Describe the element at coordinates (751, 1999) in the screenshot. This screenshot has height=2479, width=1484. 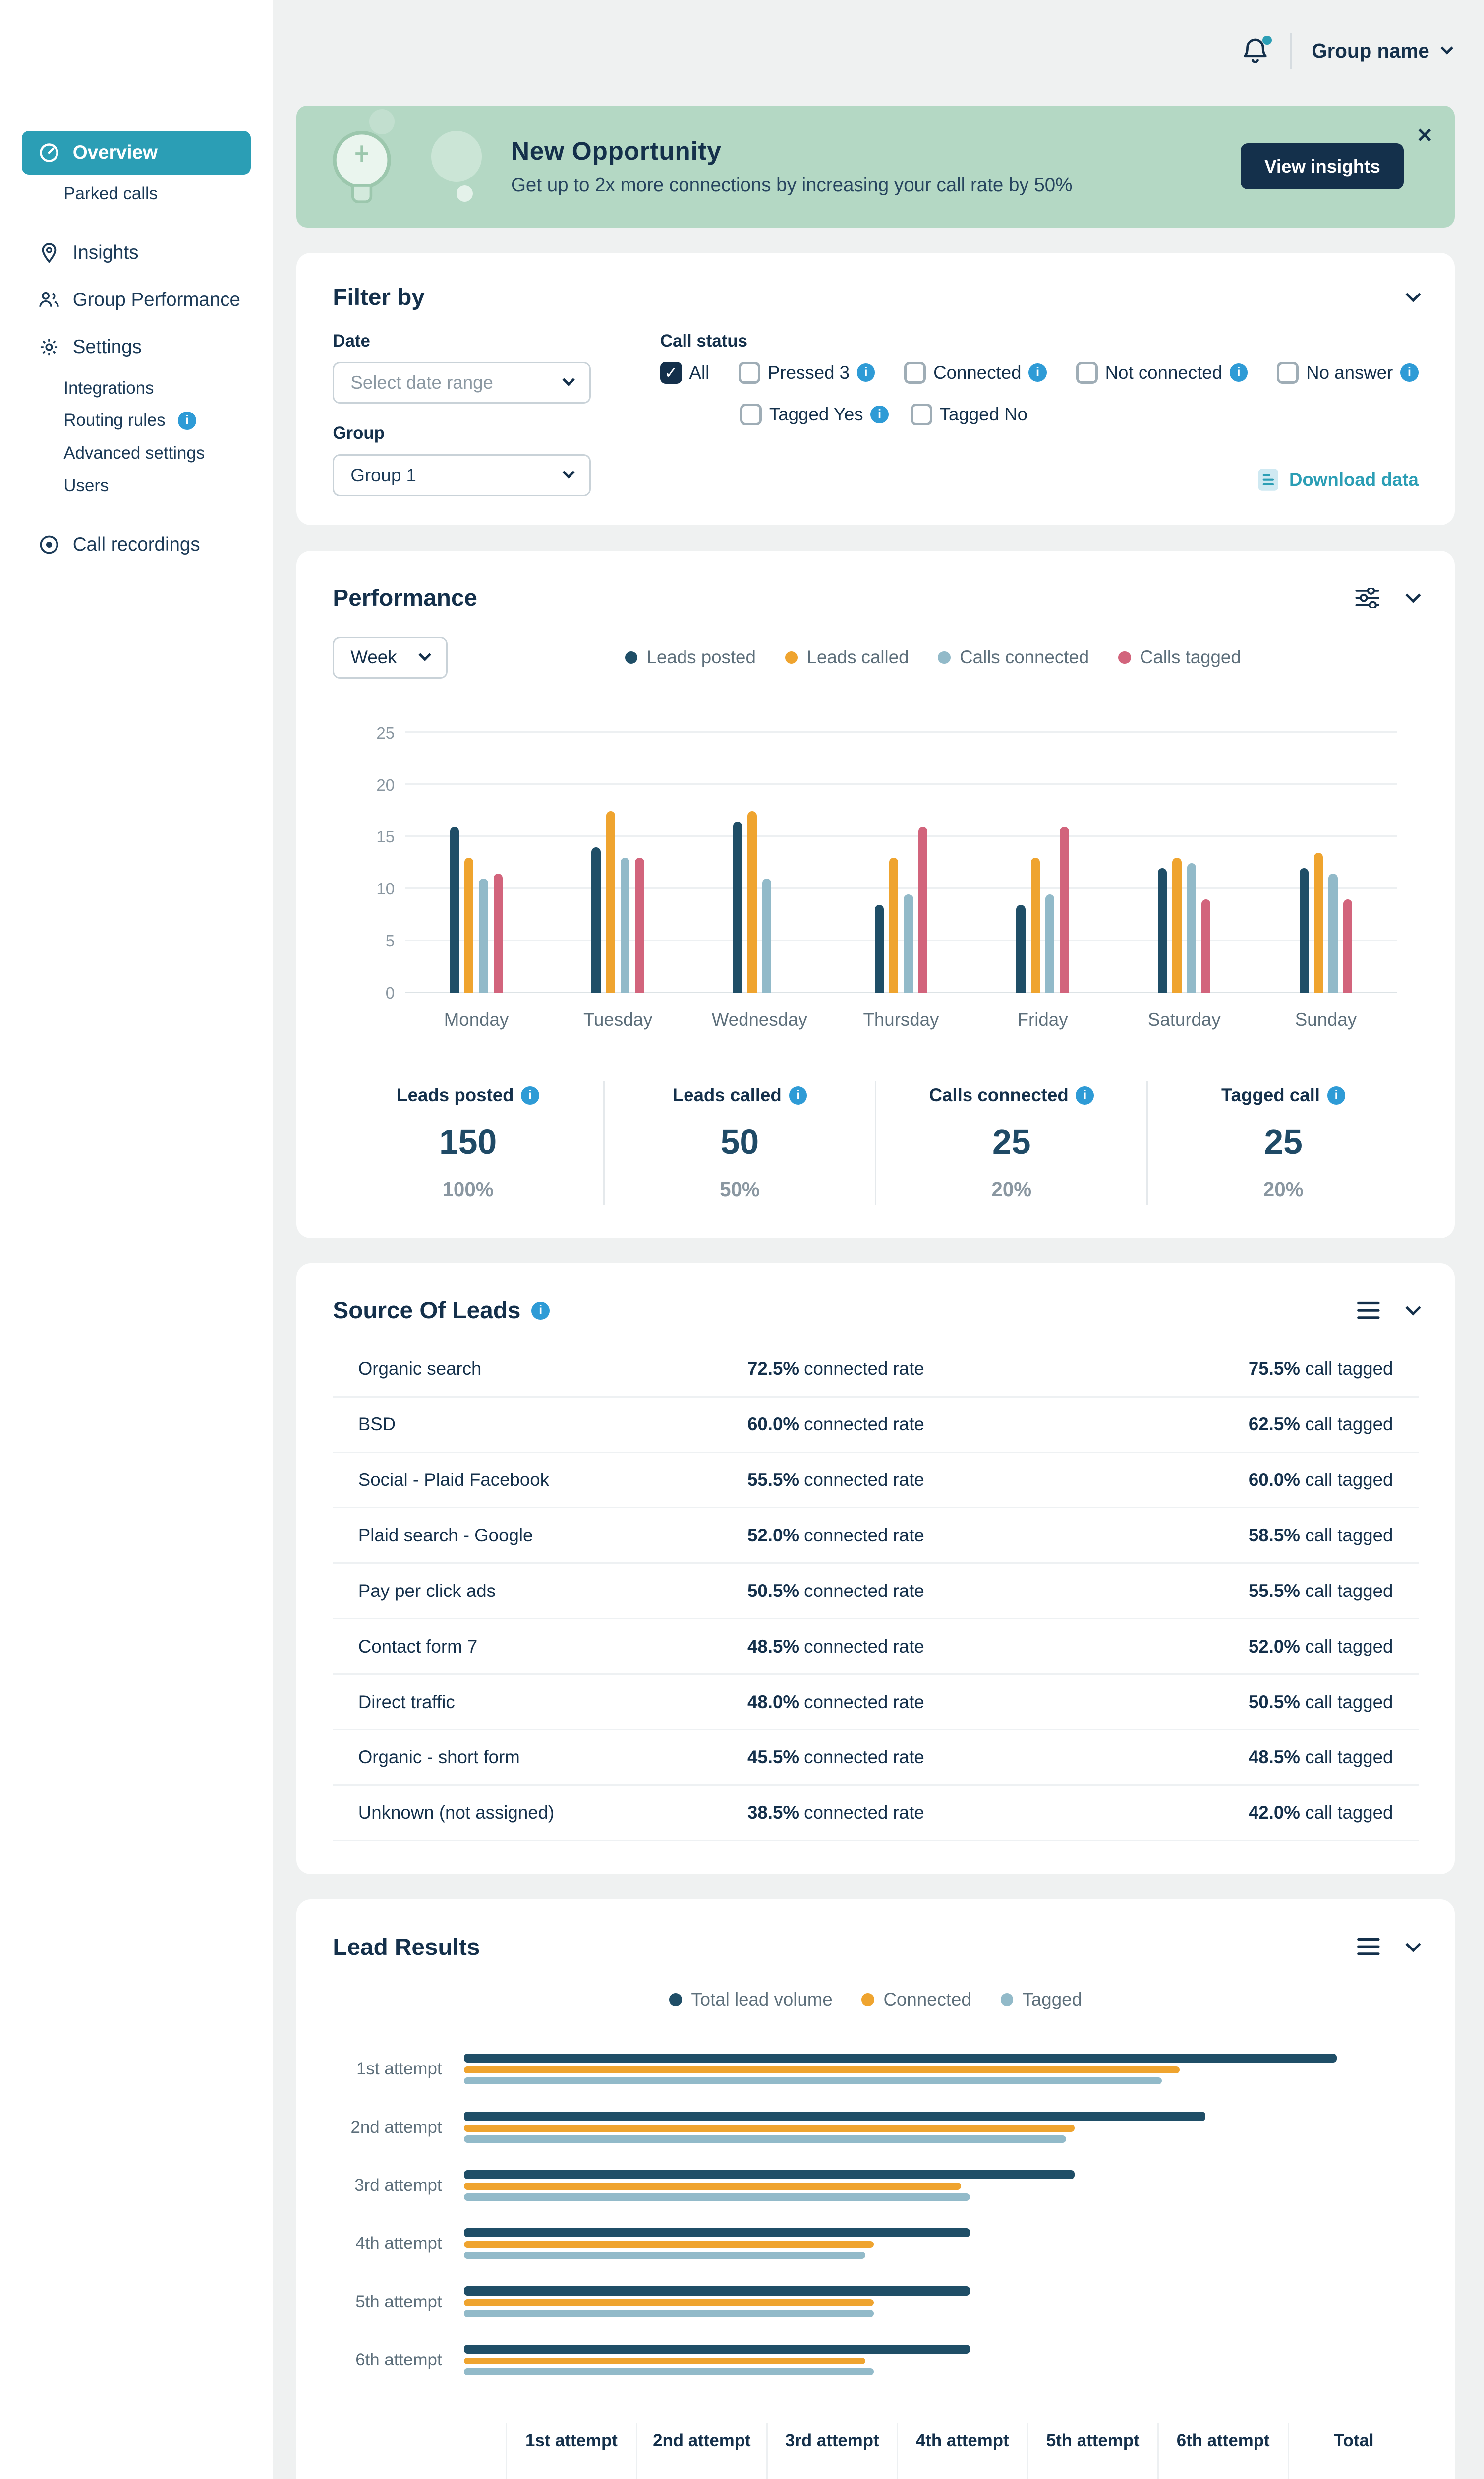
I see `legend-total-lead-volume: Total lead volume` at that location.